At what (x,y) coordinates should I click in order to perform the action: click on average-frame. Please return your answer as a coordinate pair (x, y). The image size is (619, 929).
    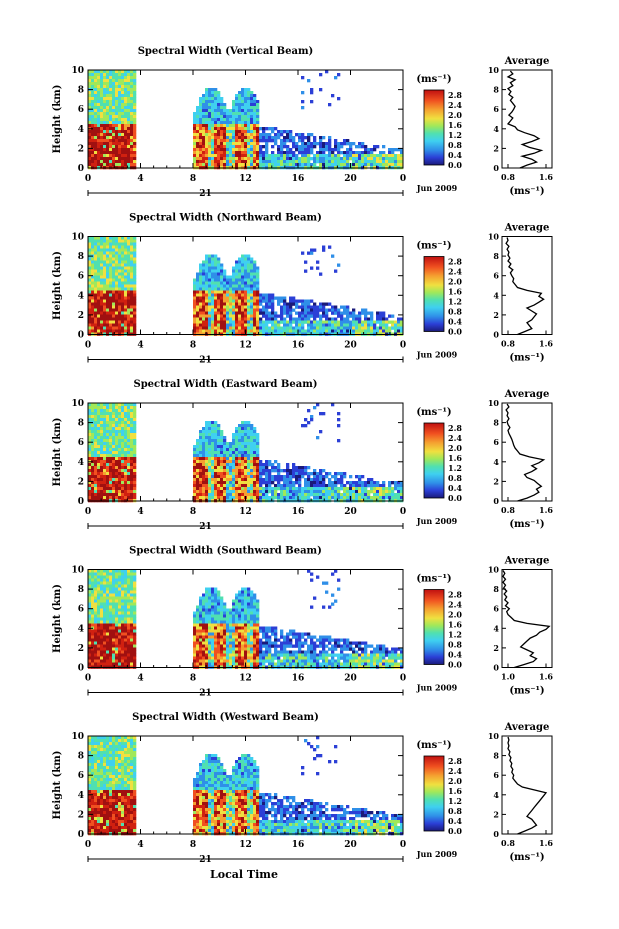
    Looking at the image, I should click on (527, 285).